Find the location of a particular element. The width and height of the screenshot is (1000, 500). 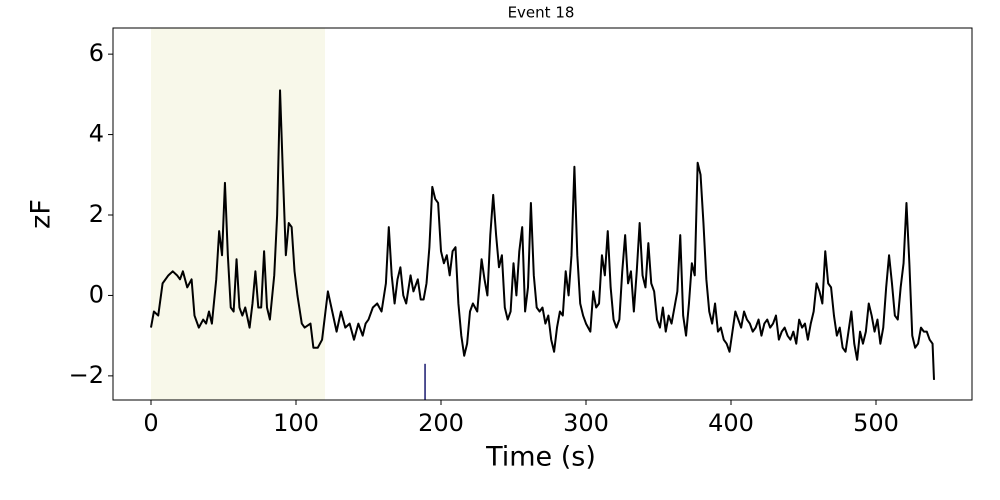

y-tick-label: −2 is located at coordinates (86, 375).